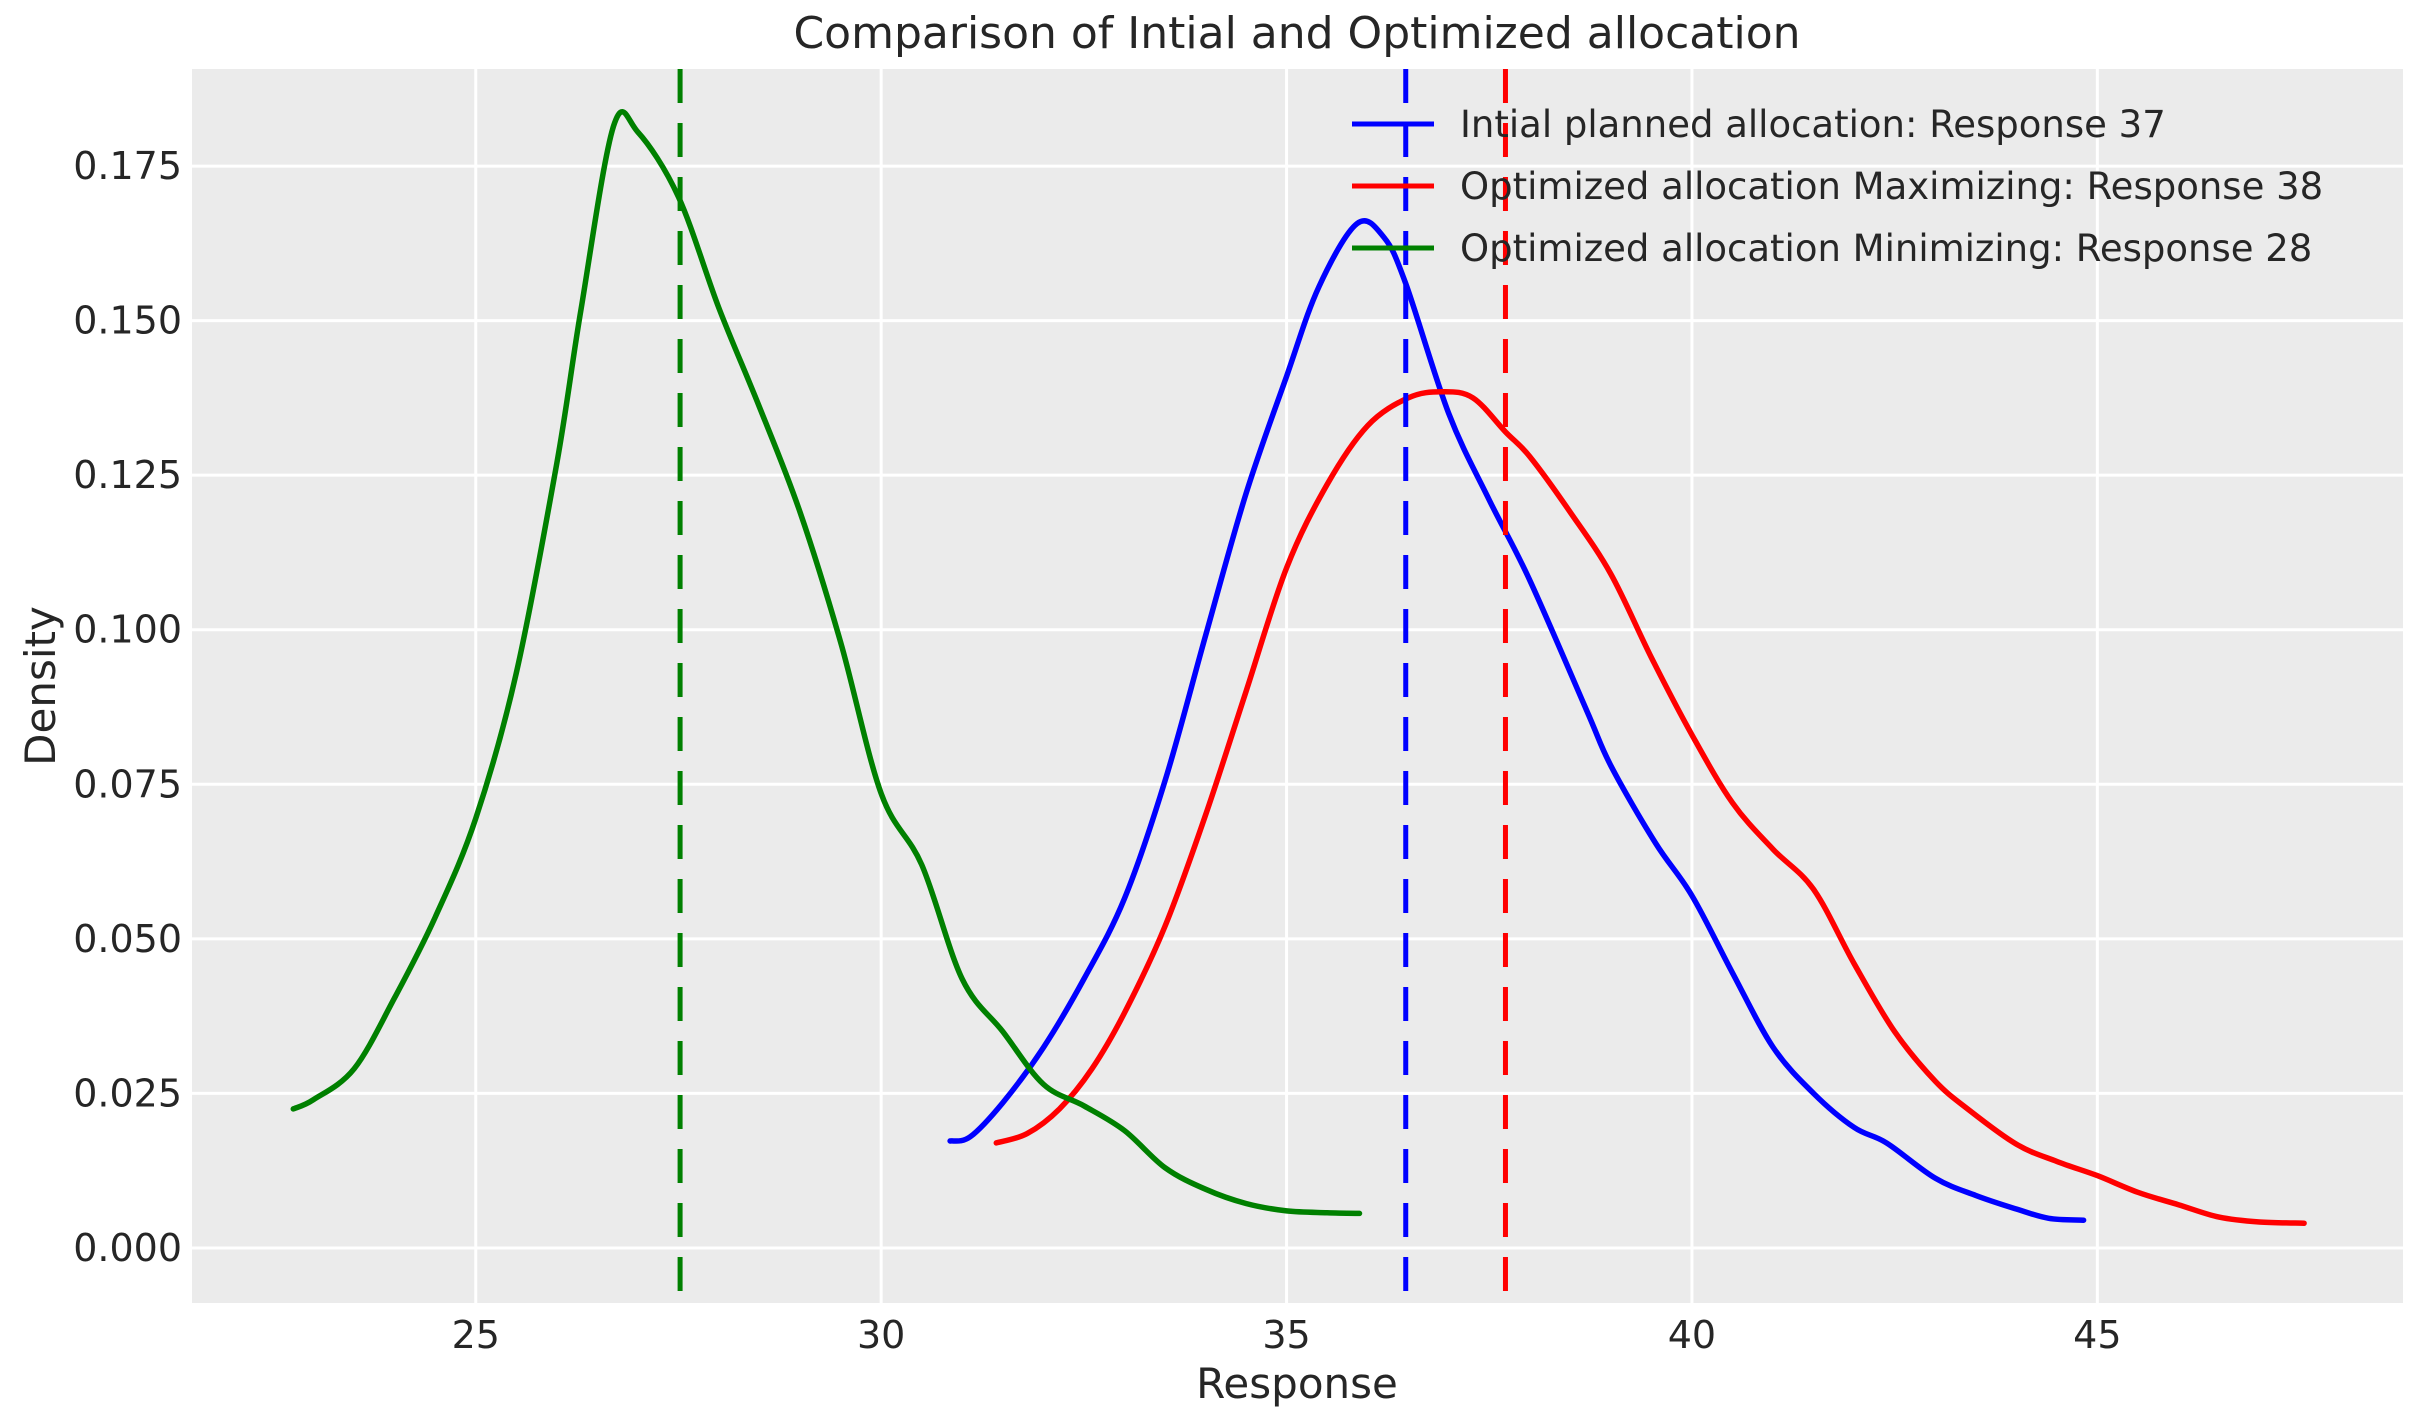  Describe the element at coordinates (127, 1248) in the screenshot. I see `y-tick-label: 0.000` at that location.